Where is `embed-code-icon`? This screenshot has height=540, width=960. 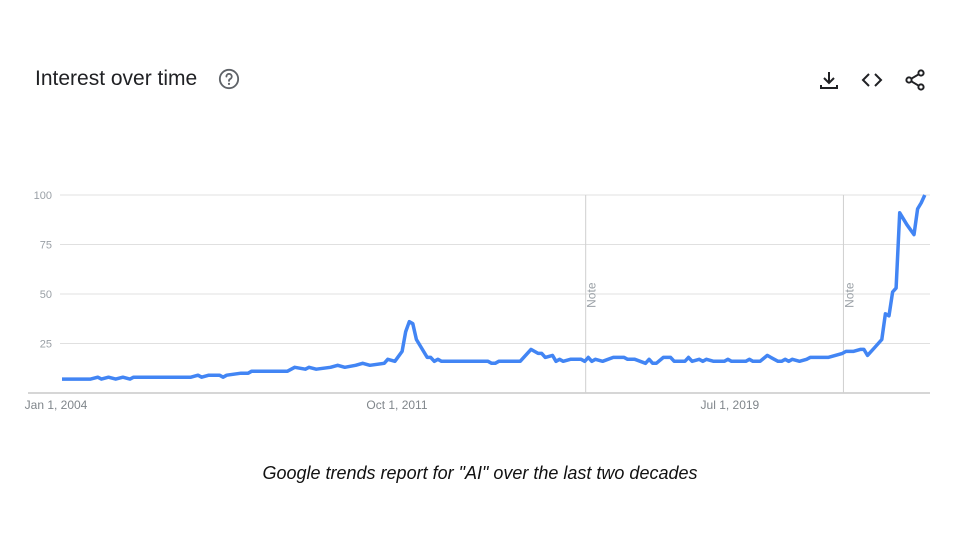 embed-code-icon is located at coordinates (872, 80).